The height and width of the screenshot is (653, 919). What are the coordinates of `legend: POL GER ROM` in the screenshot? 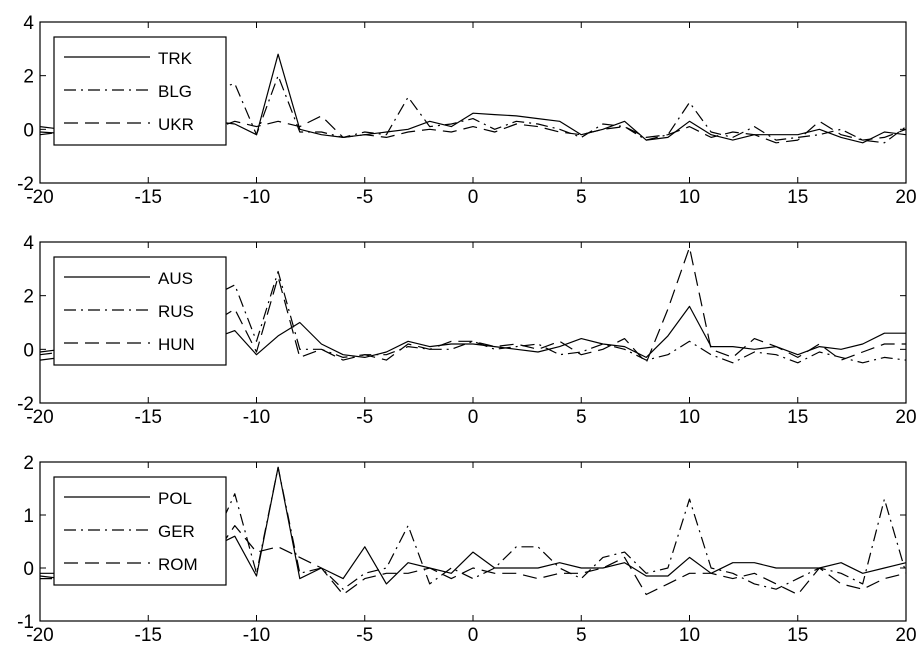 It's located at (140, 531).